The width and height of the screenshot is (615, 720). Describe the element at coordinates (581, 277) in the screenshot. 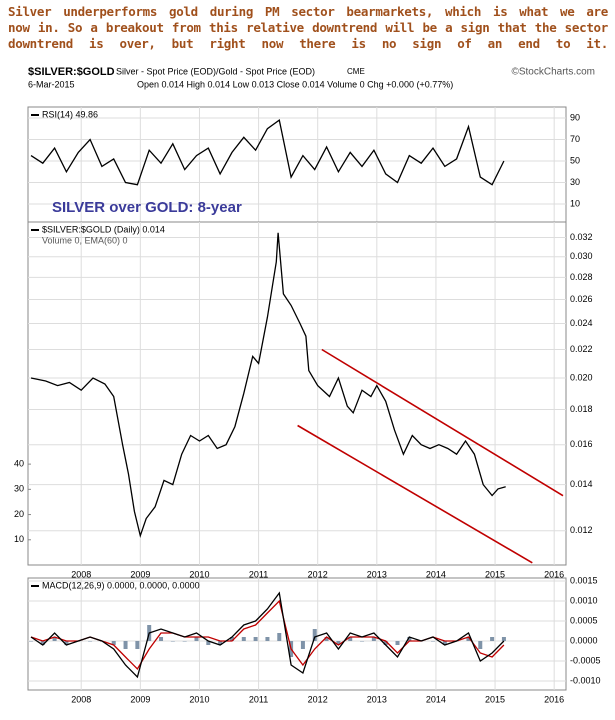

I see `y-tick-label: 0.028` at that location.